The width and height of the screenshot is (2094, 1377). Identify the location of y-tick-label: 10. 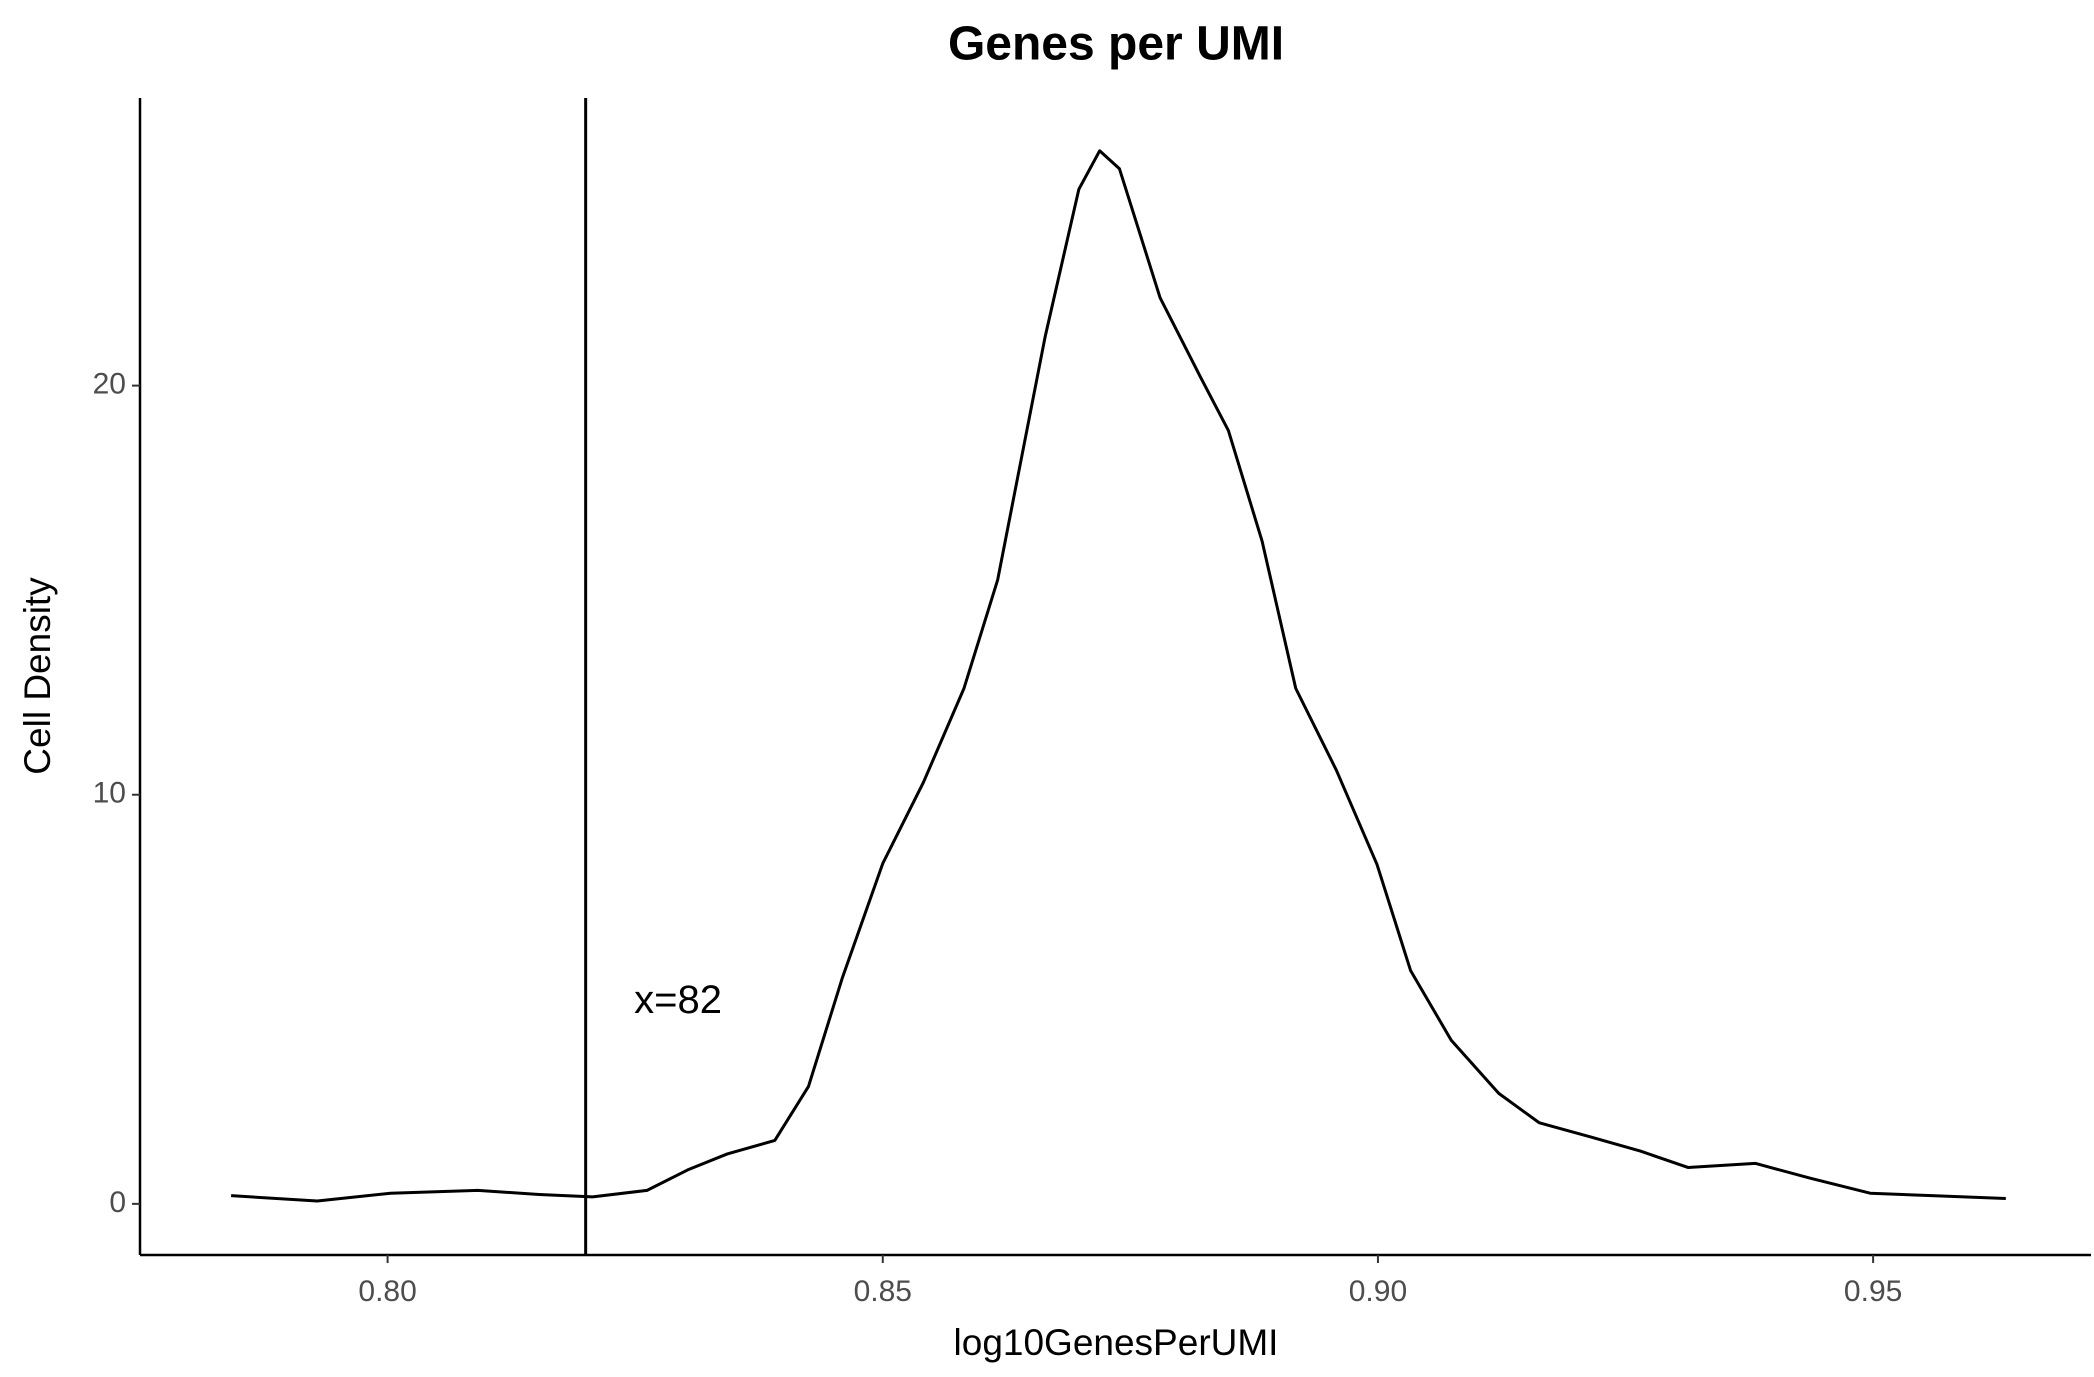
(109, 793).